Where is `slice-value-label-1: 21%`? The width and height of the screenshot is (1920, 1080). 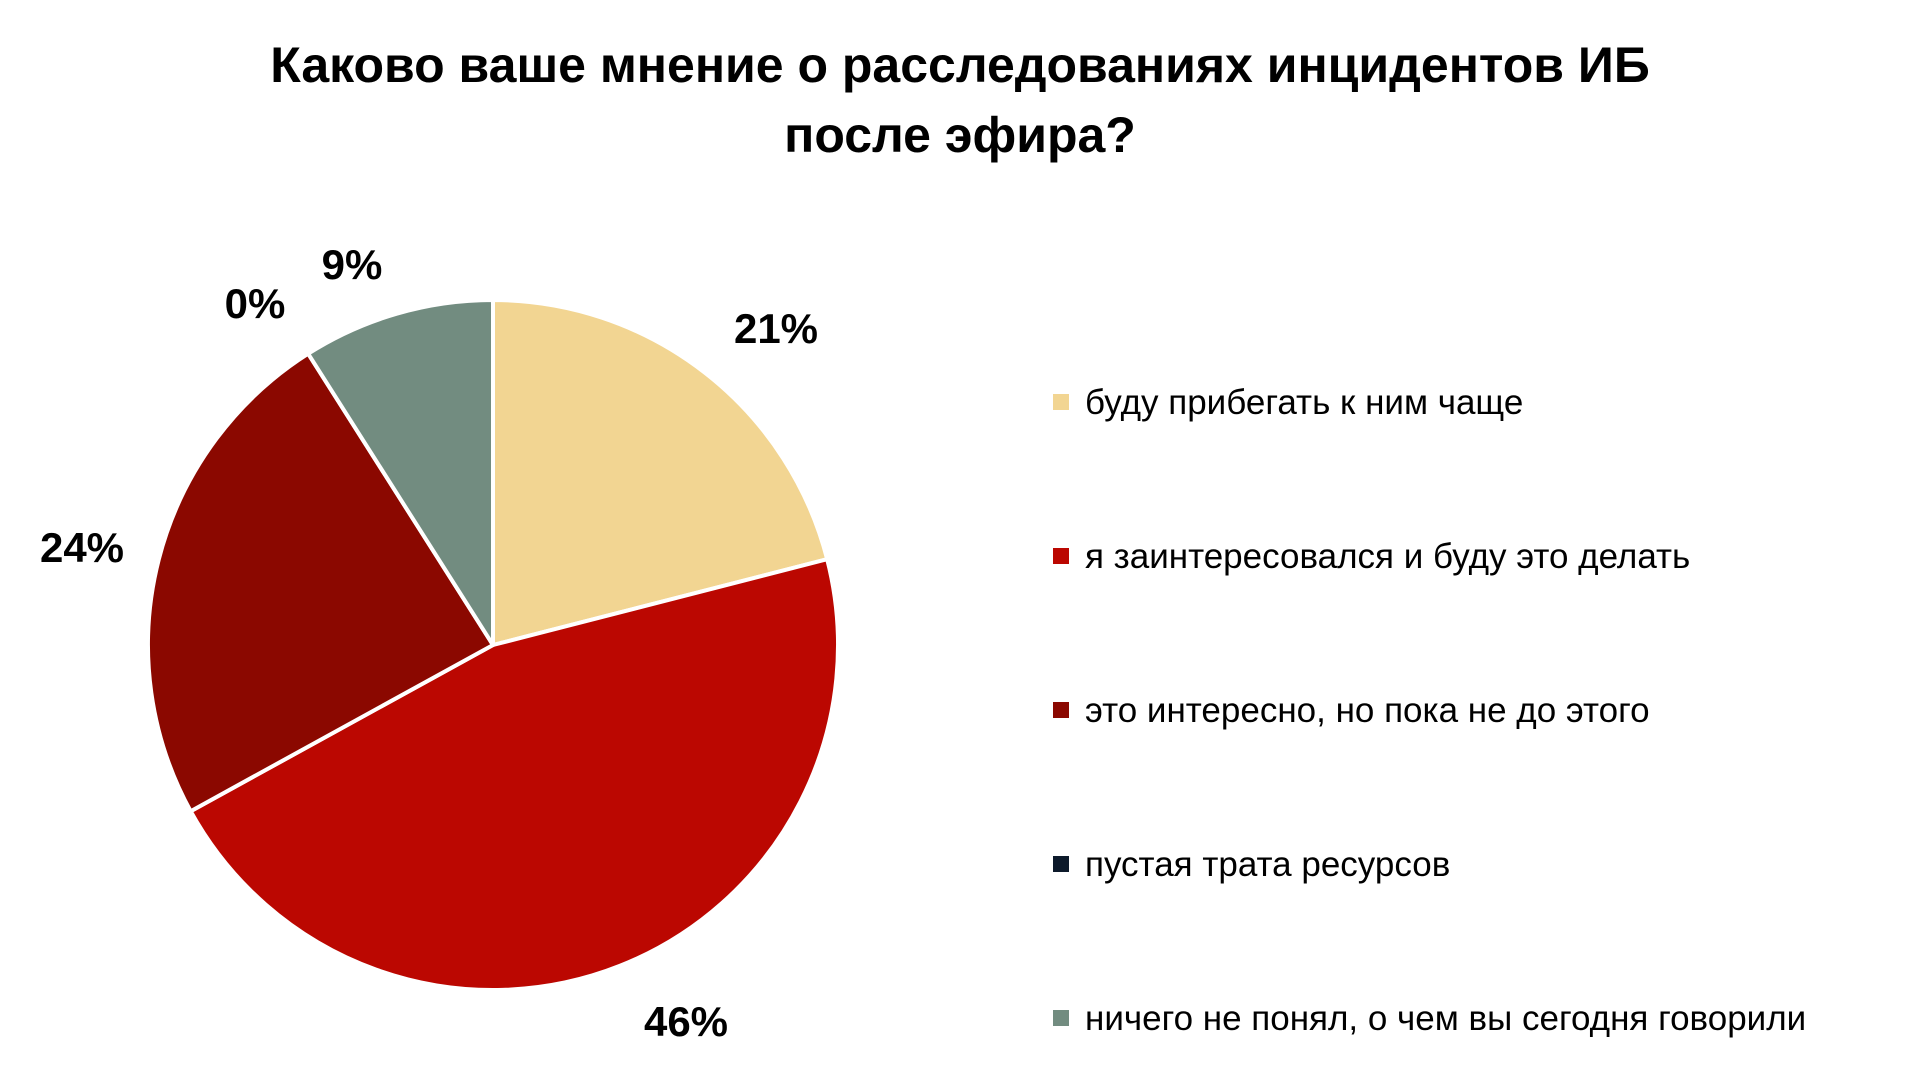
slice-value-label-1: 21% is located at coordinates (776, 328).